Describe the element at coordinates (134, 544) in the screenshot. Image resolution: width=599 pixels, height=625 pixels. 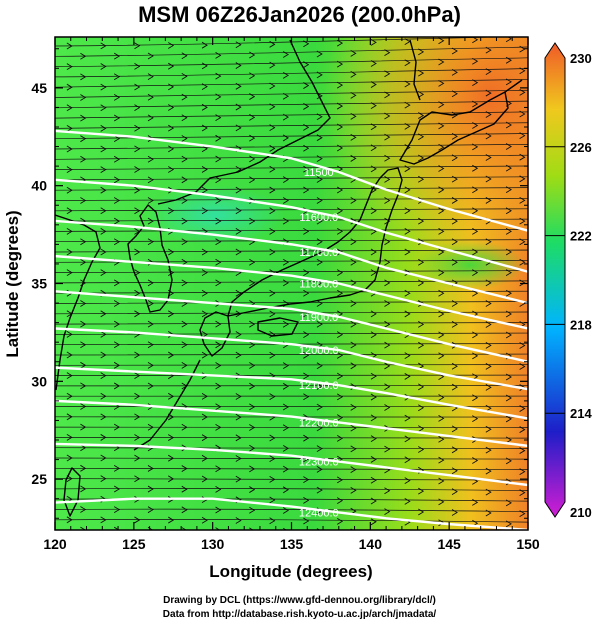
I see `x-tick-label: 125` at that location.